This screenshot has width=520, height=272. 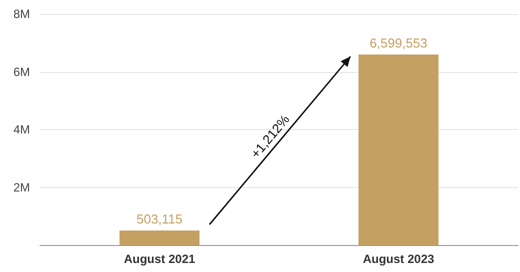 I want to click on data-label: 503,115, so click(x=159, y=218).